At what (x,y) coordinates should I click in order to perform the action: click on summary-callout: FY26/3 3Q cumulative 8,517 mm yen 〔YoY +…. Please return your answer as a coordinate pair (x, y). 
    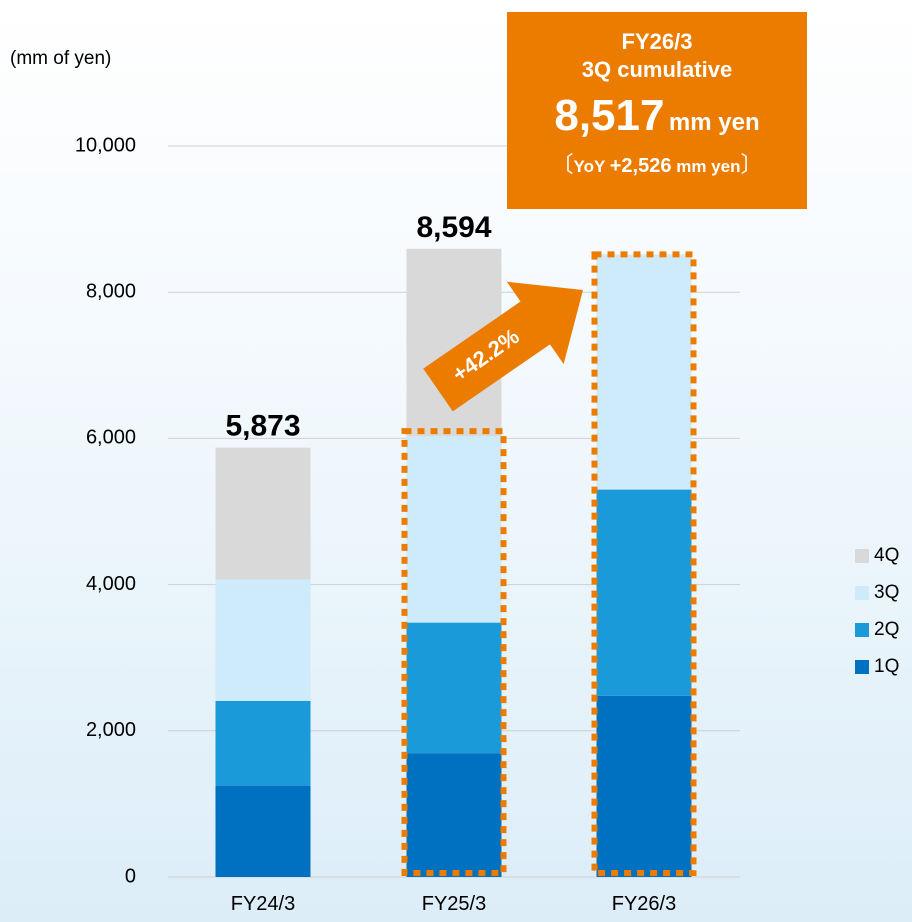
    Looking at the image, I should click on (657, 110).